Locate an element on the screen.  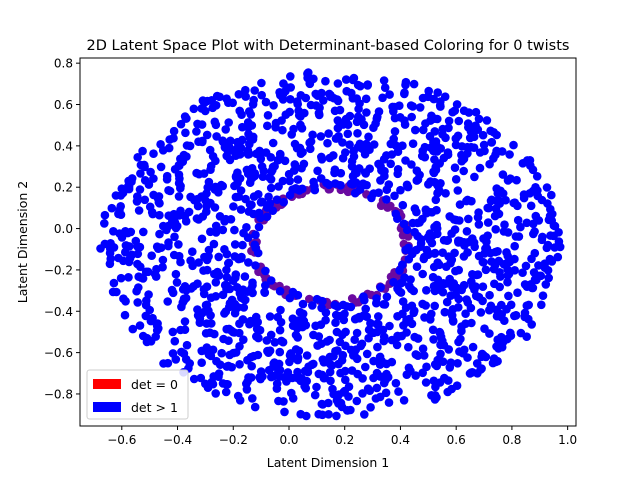
x-tick-label: 0.6 is located at coordinates (456, 440).